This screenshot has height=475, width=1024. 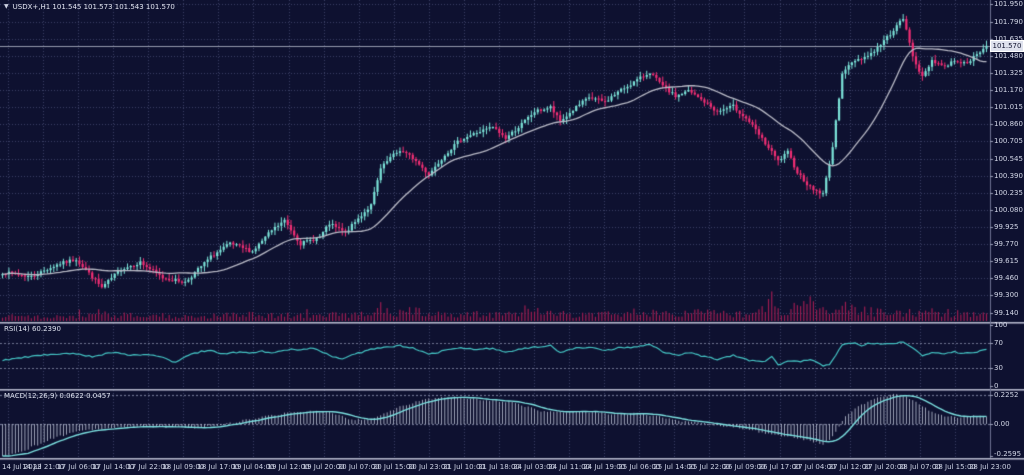 What do you see at coordinates (919, 467) in the screenshot?
I see `time-axis-label: 28 Jul 07:00` at bounding box center [919, 467].